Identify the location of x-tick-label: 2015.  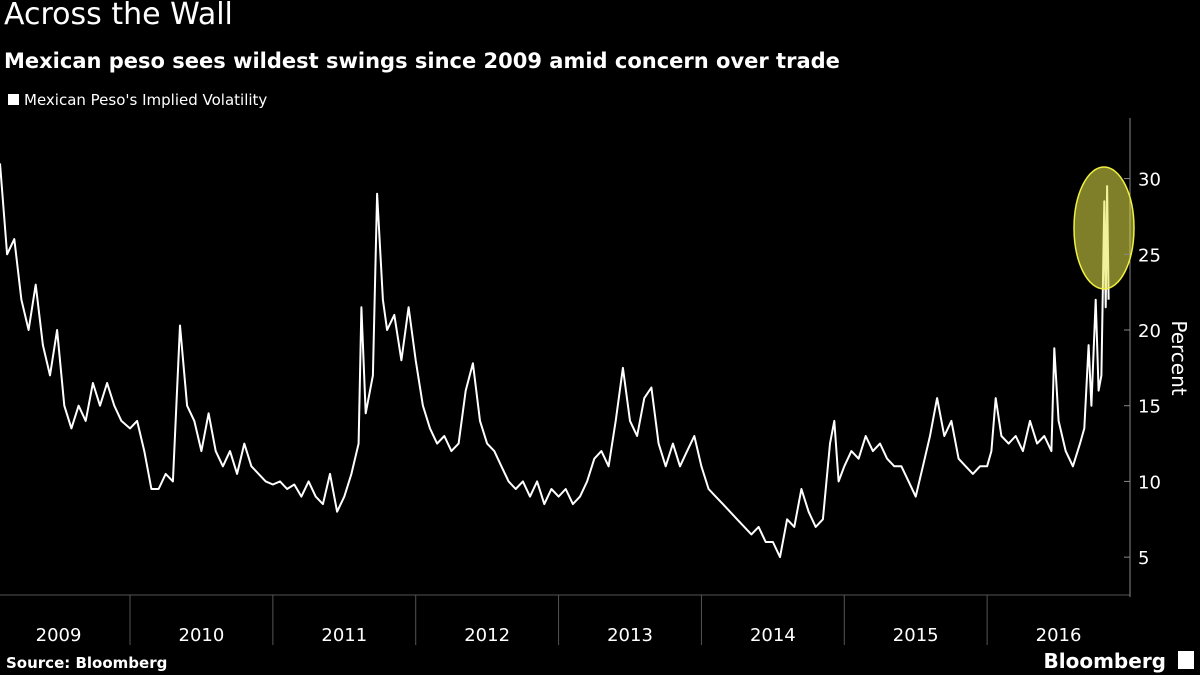
(916, 635).